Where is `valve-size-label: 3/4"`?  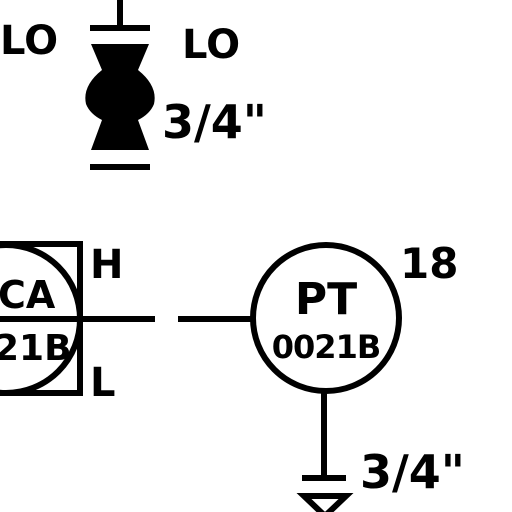 valve-size-label: 3/4" is located at coordinates (214, 122).